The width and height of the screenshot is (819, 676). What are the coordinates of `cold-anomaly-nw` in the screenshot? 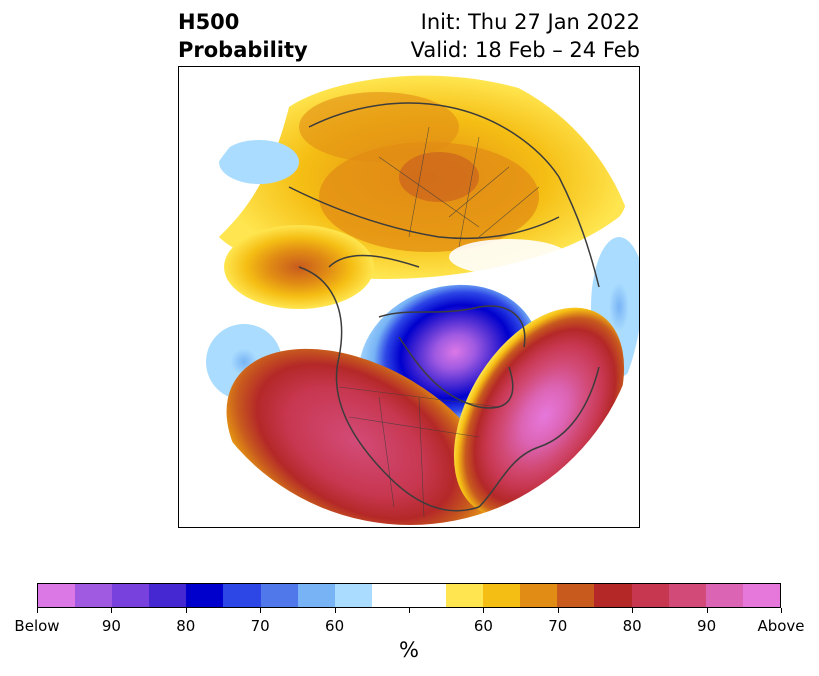 It's located at (259, 162).